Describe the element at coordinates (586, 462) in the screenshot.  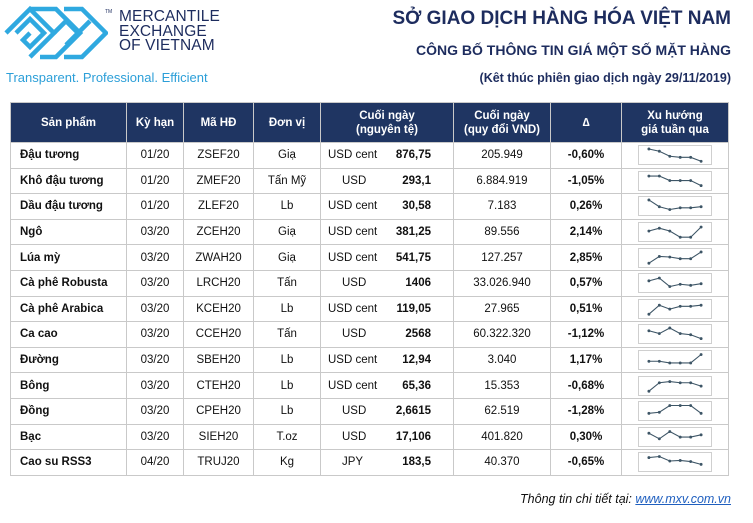
I see `change-cell: -0,65%` at that location.